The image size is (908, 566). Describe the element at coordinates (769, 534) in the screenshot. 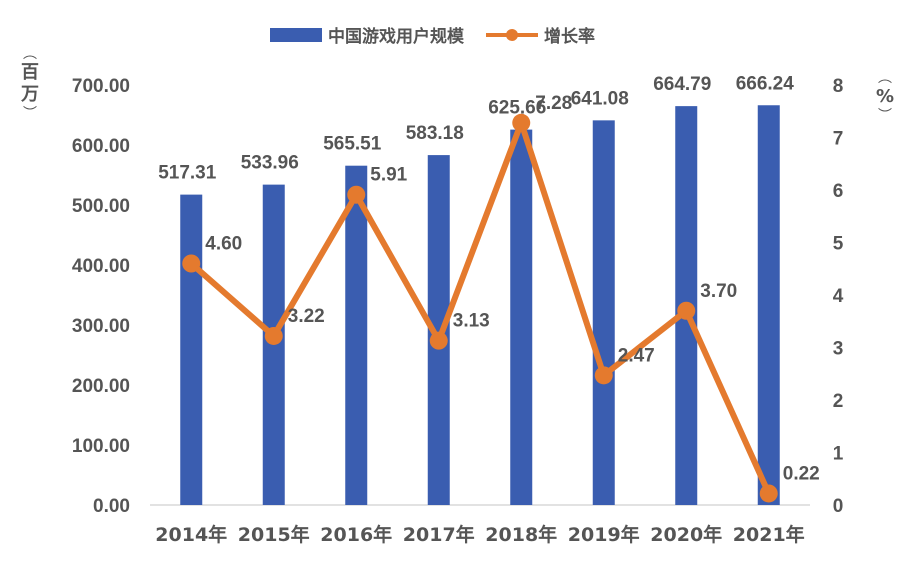

I see `x-tick-label: 2021年` at that location.